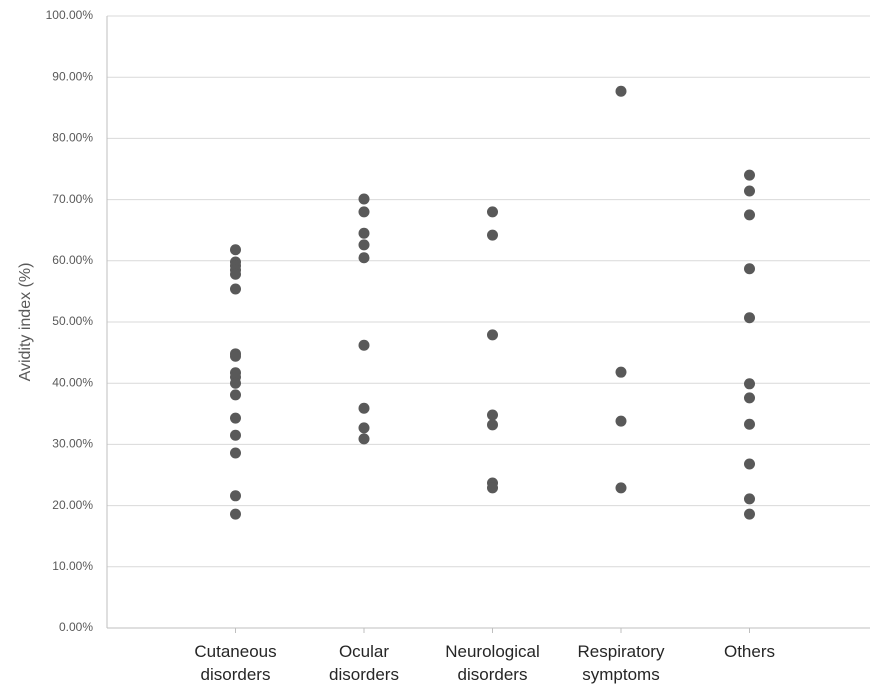  What do you see at coordinates (72, 260) in the screenshot?
I see `y-tick-label: 60.00%` at bounding box center [72, 260].